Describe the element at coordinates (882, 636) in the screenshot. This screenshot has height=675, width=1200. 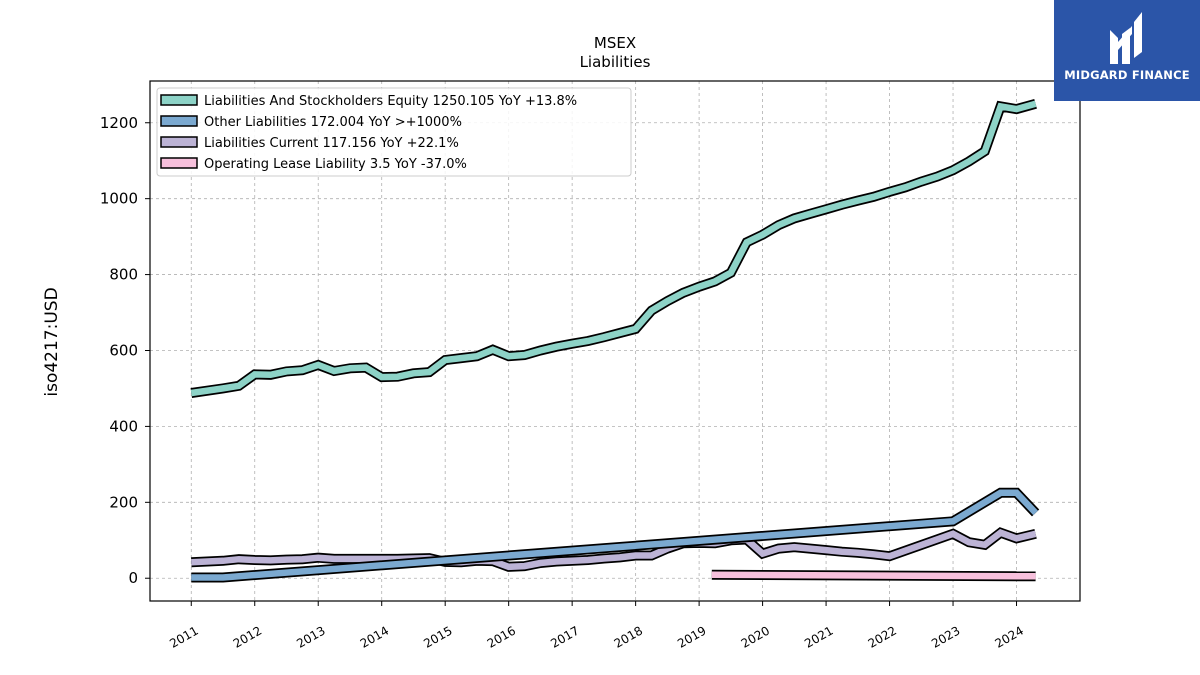
I see `x-tick-label: 2022` at that location.